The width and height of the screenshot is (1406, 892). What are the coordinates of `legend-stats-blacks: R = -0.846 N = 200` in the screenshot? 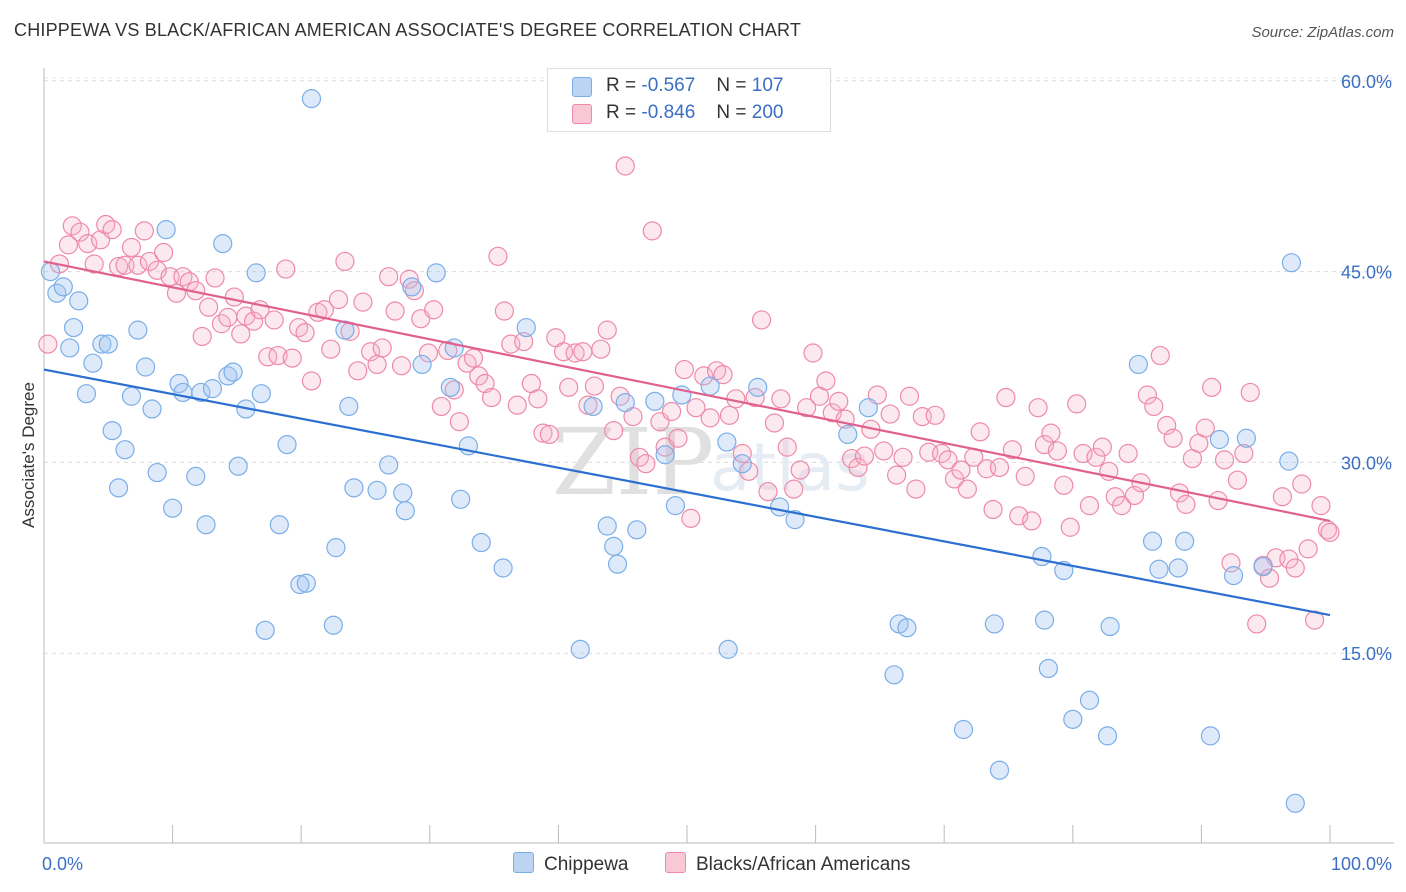 It's located at (694, 113).